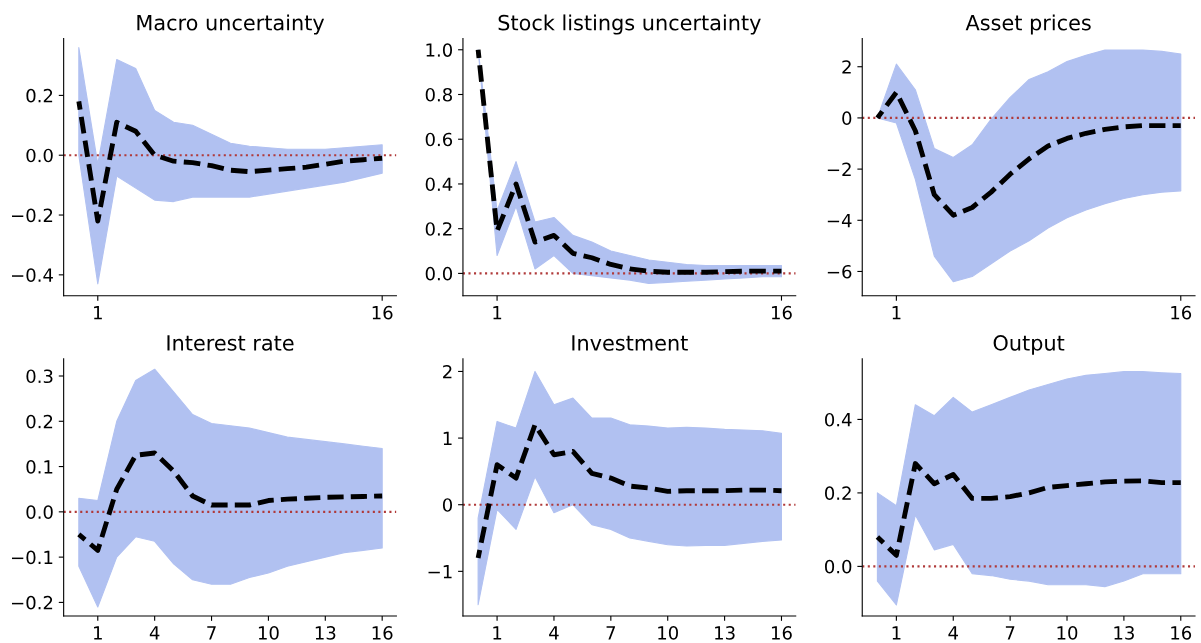 Image resolution: width=1201 pixels, height=643 pixels. What do you see at coordinates (839, 271) in the screenshot?
I see `y-tick-label: −6` at bounding box center [839, 271].